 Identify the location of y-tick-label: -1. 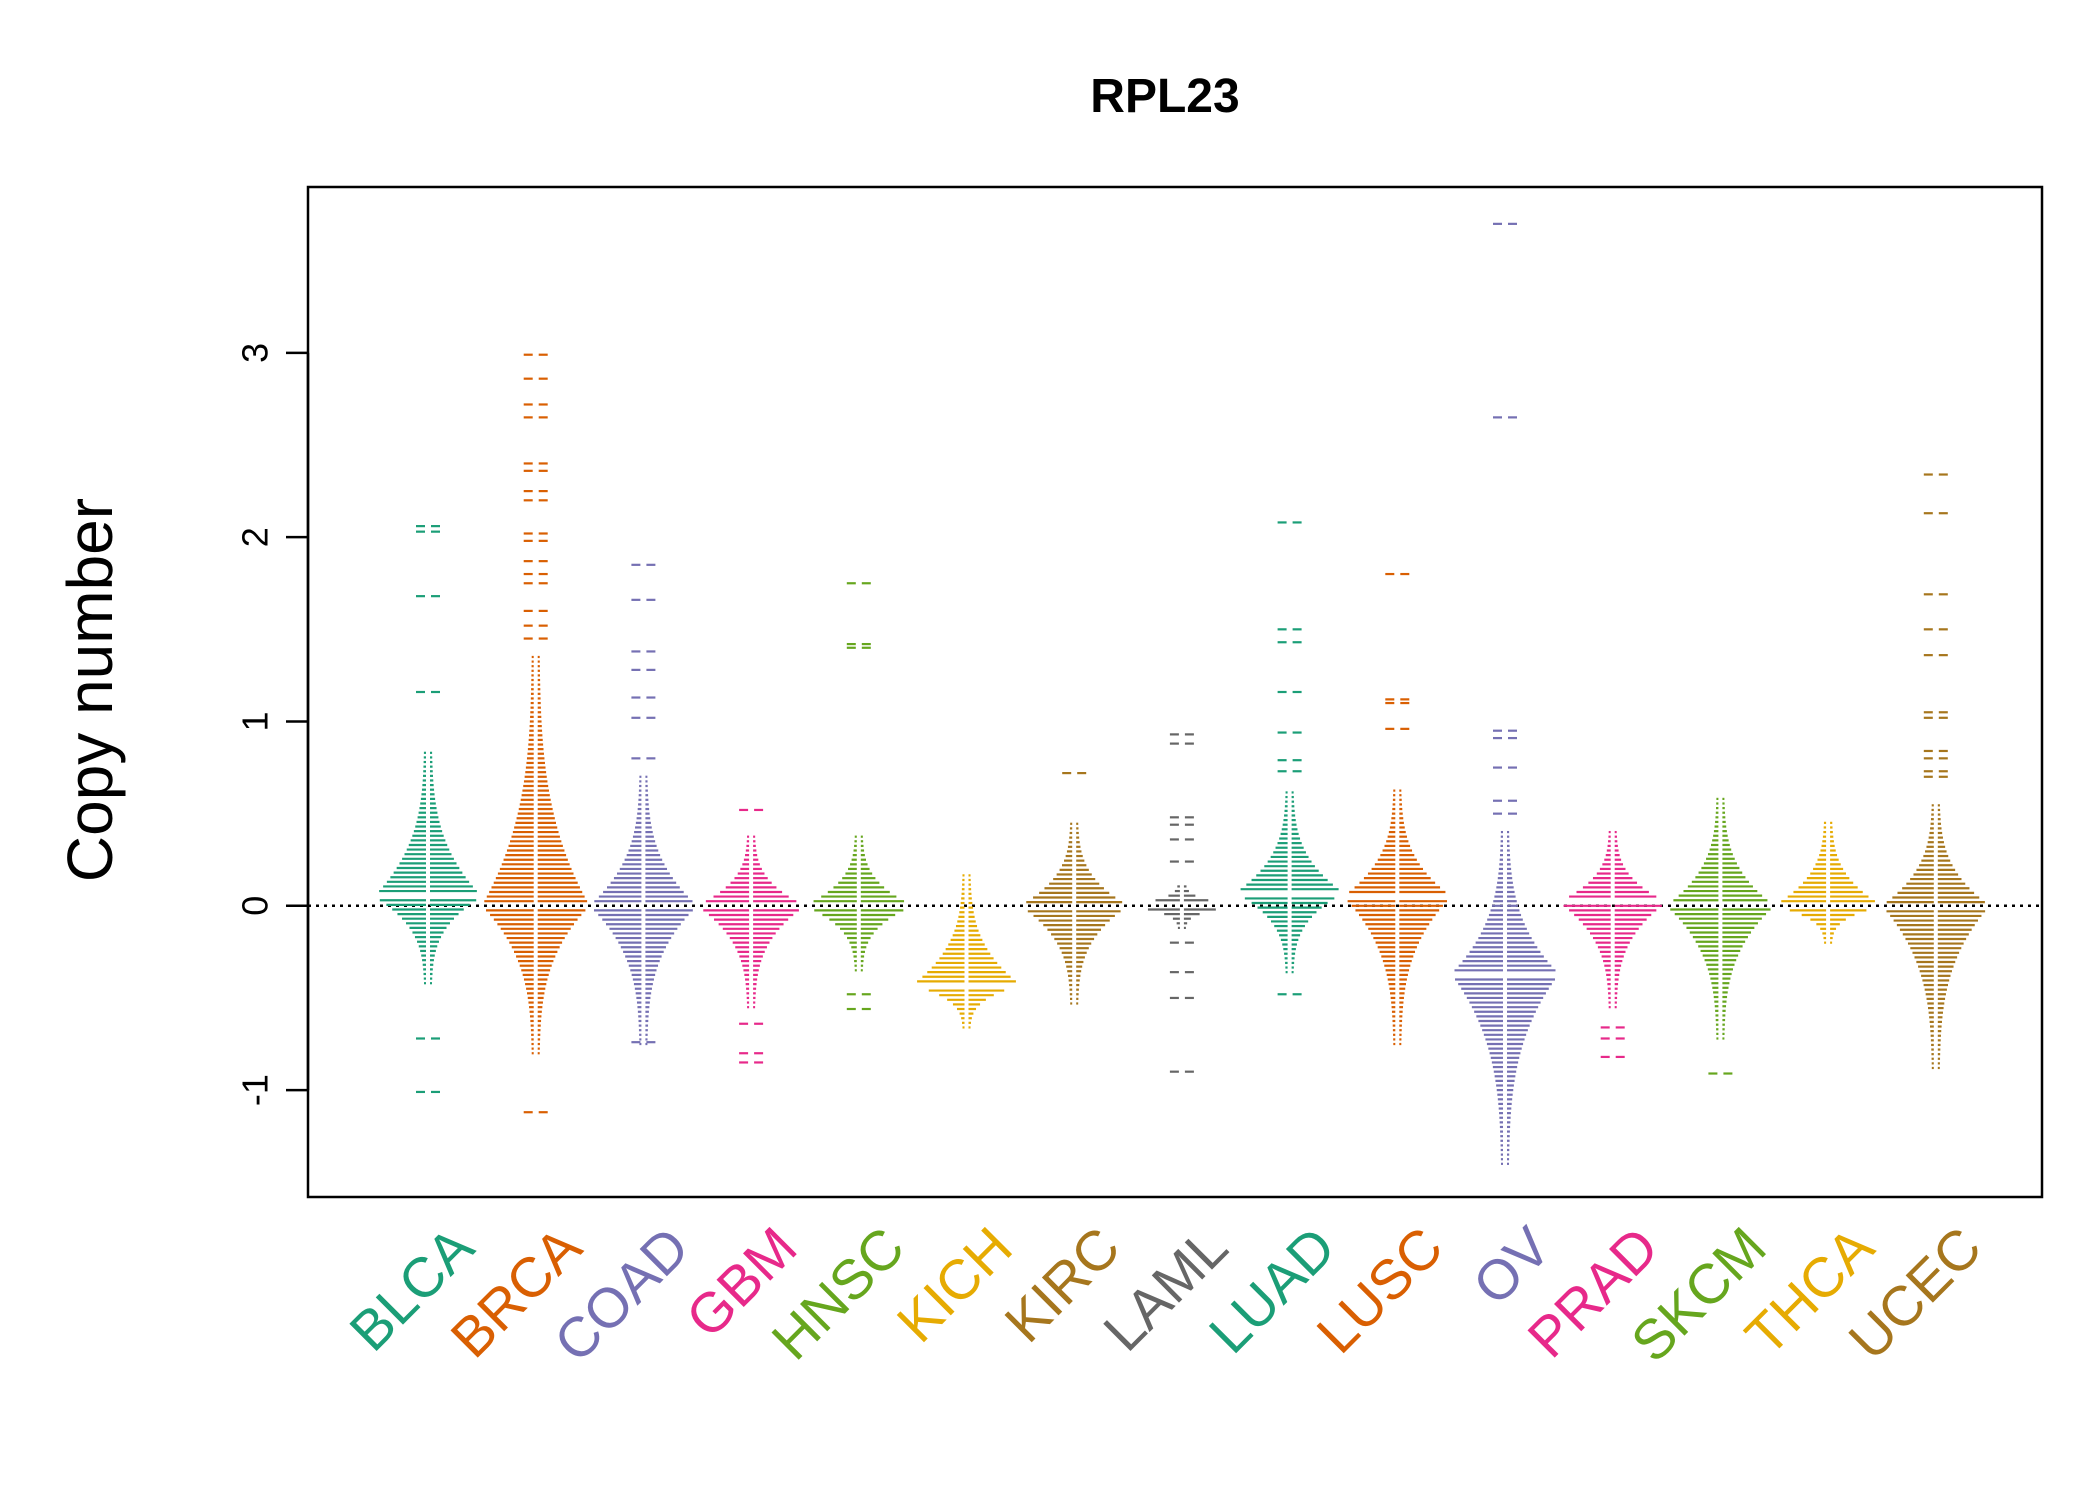
(255, 1090).